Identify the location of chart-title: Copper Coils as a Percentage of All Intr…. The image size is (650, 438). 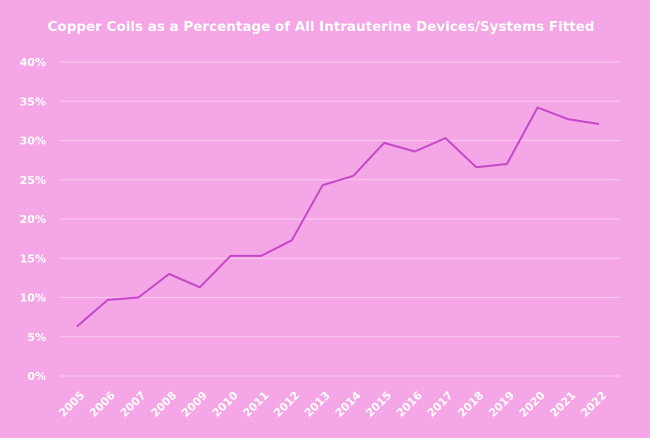
(321, 27).